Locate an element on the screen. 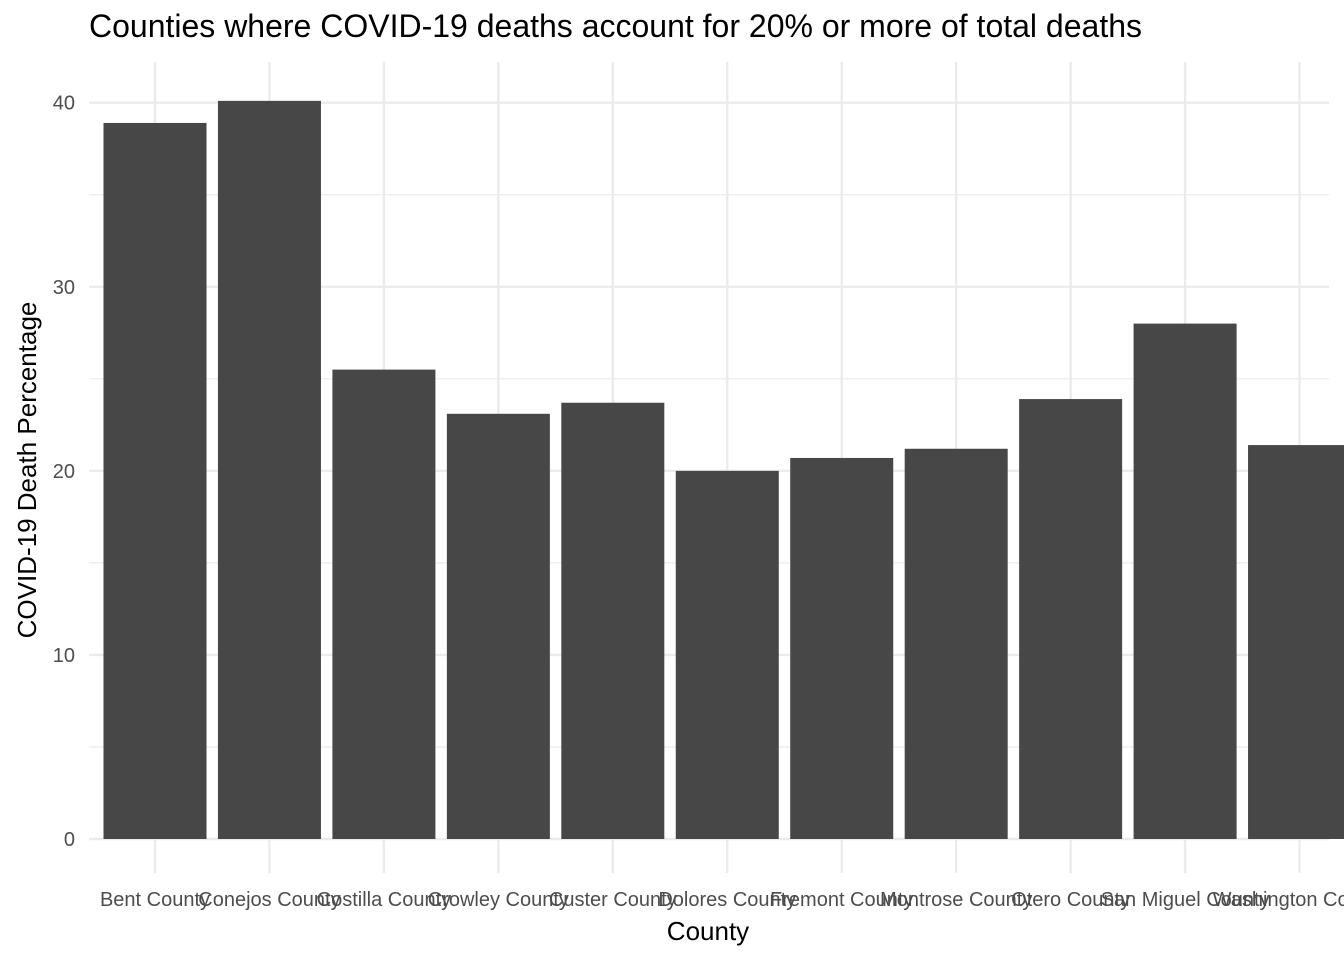 Image resolution: width=1344 pixels, height=960 pixels. x-tick-label: Bent County is located at coordinates (155, 900).